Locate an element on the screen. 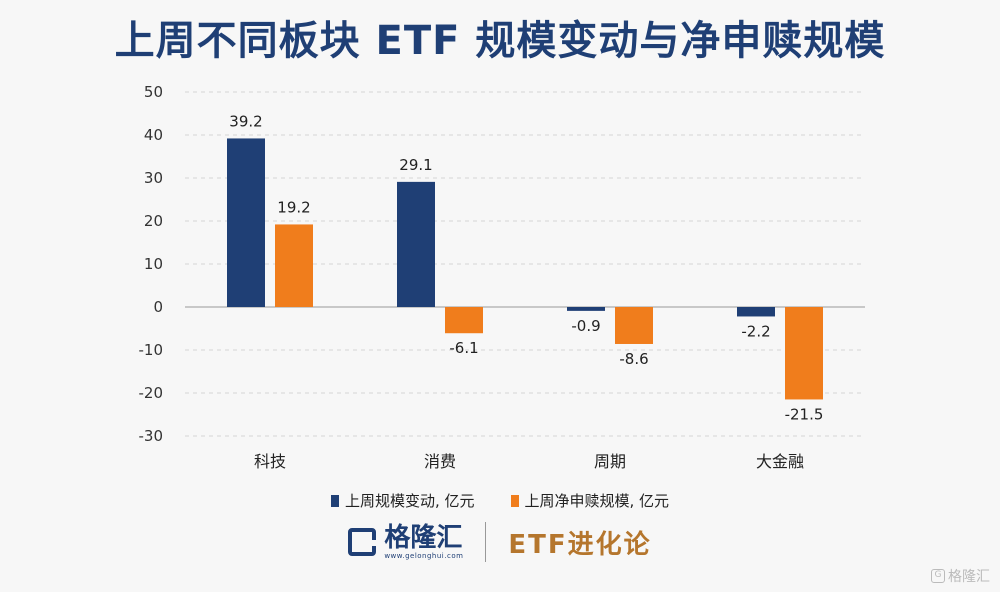 Image resolution: width=1000 pixels, height=592 pixels. footer-divider is located at coordinates (486, 542).